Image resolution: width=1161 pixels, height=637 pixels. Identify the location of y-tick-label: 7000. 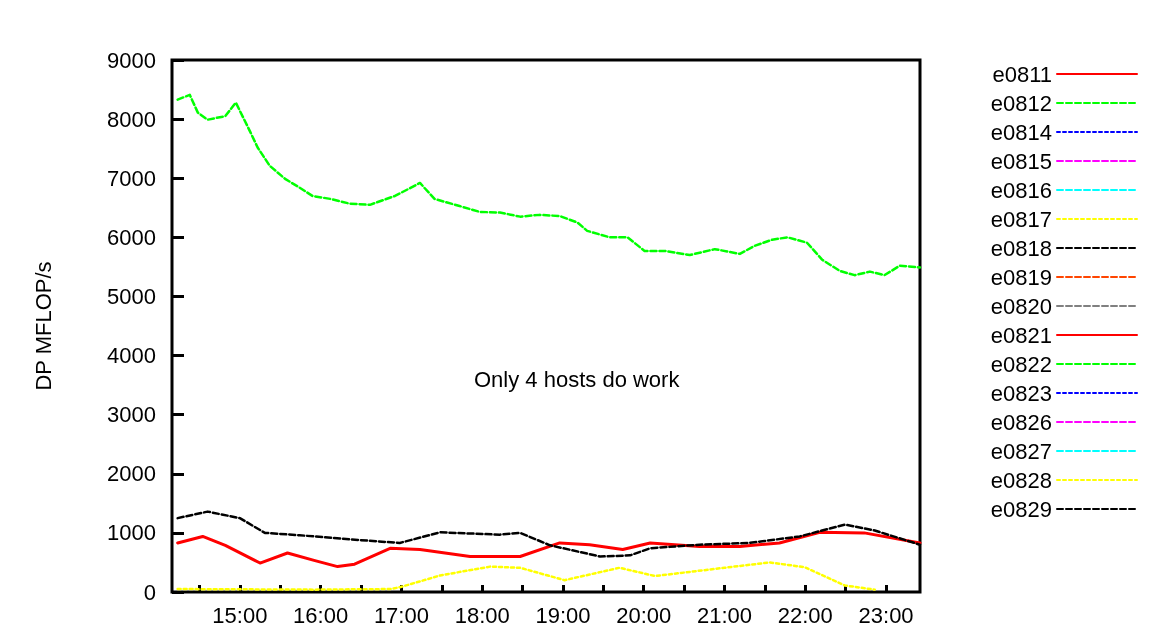
(131, 178).